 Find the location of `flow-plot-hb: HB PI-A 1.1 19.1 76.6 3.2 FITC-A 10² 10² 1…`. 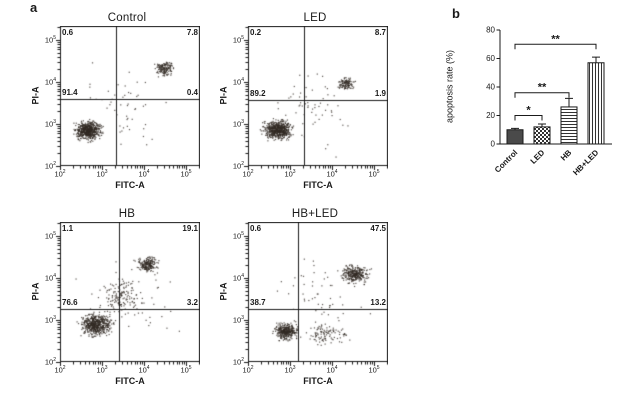

flow-plot-hb: HB PI-A 1.1 19.1 76.6 3.2 FITC-A 10² 10² 1… is located at coordinates (117, 304).